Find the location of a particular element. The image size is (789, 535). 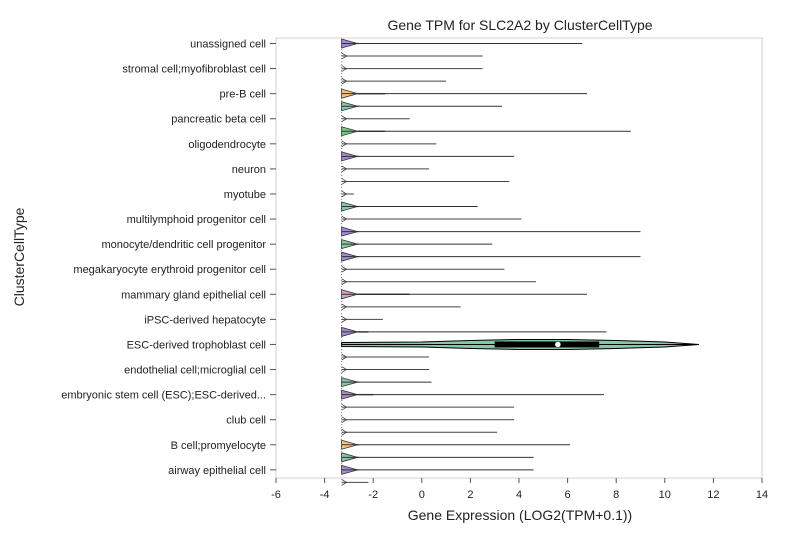

y-category-label: stromal cell;myofibroblast cell is located at coordinates (194, 70).